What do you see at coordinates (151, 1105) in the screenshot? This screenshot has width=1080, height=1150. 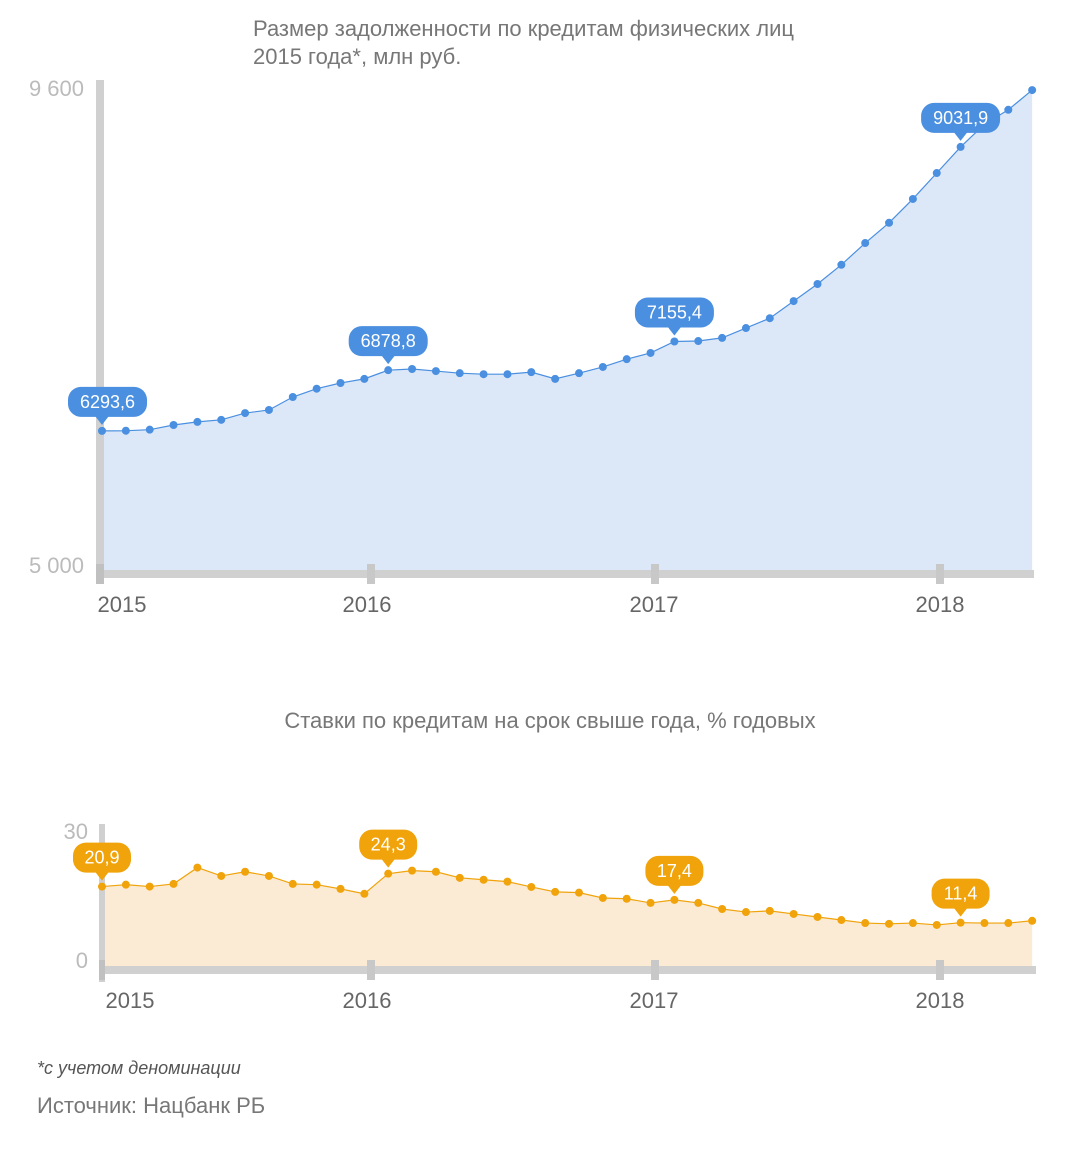 I see `source: Источник: Нацбанк РБ` at bounding box center [151, 1105].